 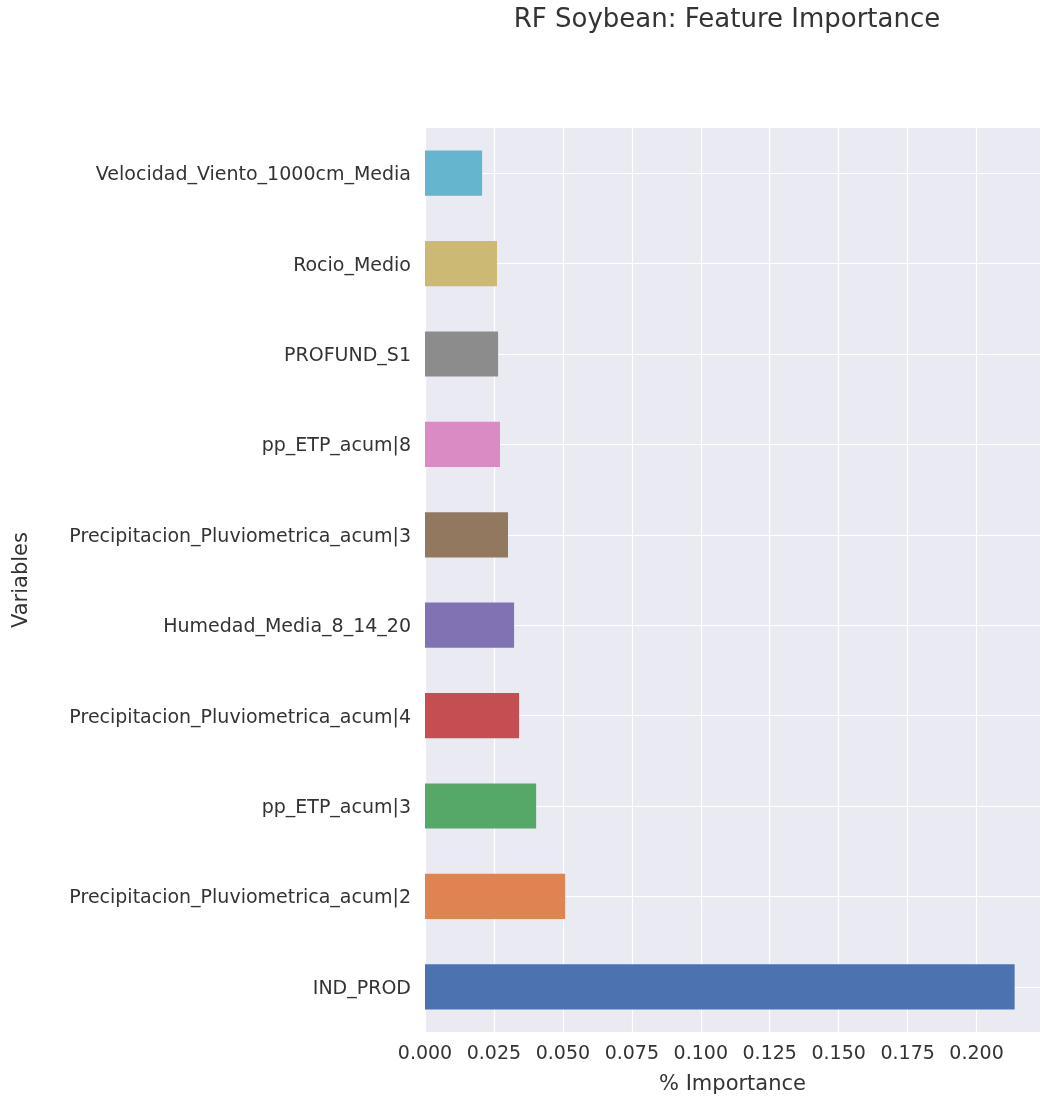 What do you see at coordinates (494, 1051) in the screenshot?
I see `x-tick-label: 0.025` at bounding box center [494, 1051].